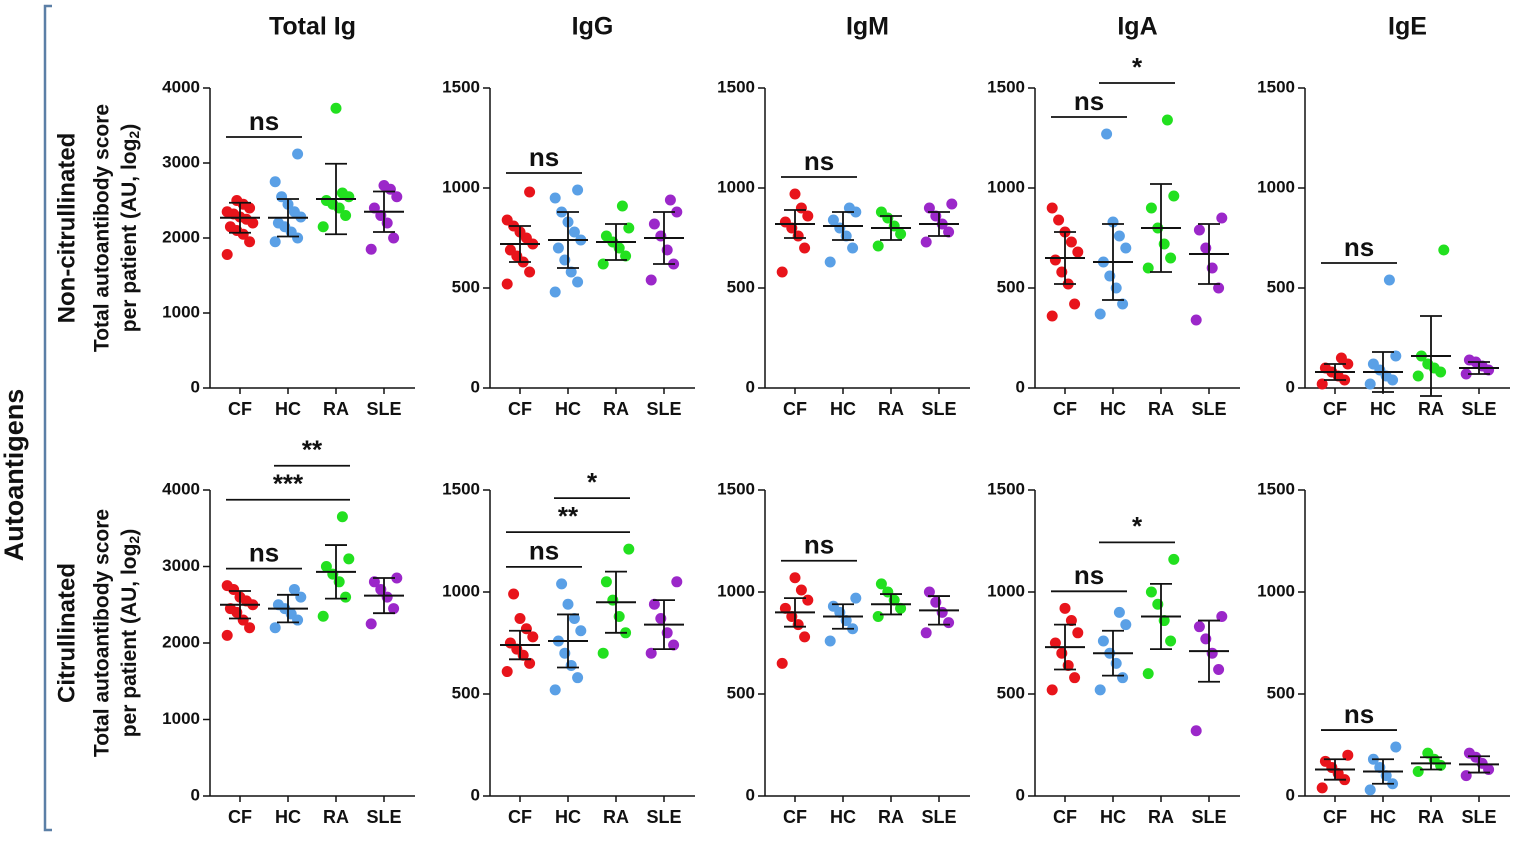  What do you see at coordinates (129, 127) in the screenshot?
I see `y-axis-label-part: )` at bounding box center [129, 127].